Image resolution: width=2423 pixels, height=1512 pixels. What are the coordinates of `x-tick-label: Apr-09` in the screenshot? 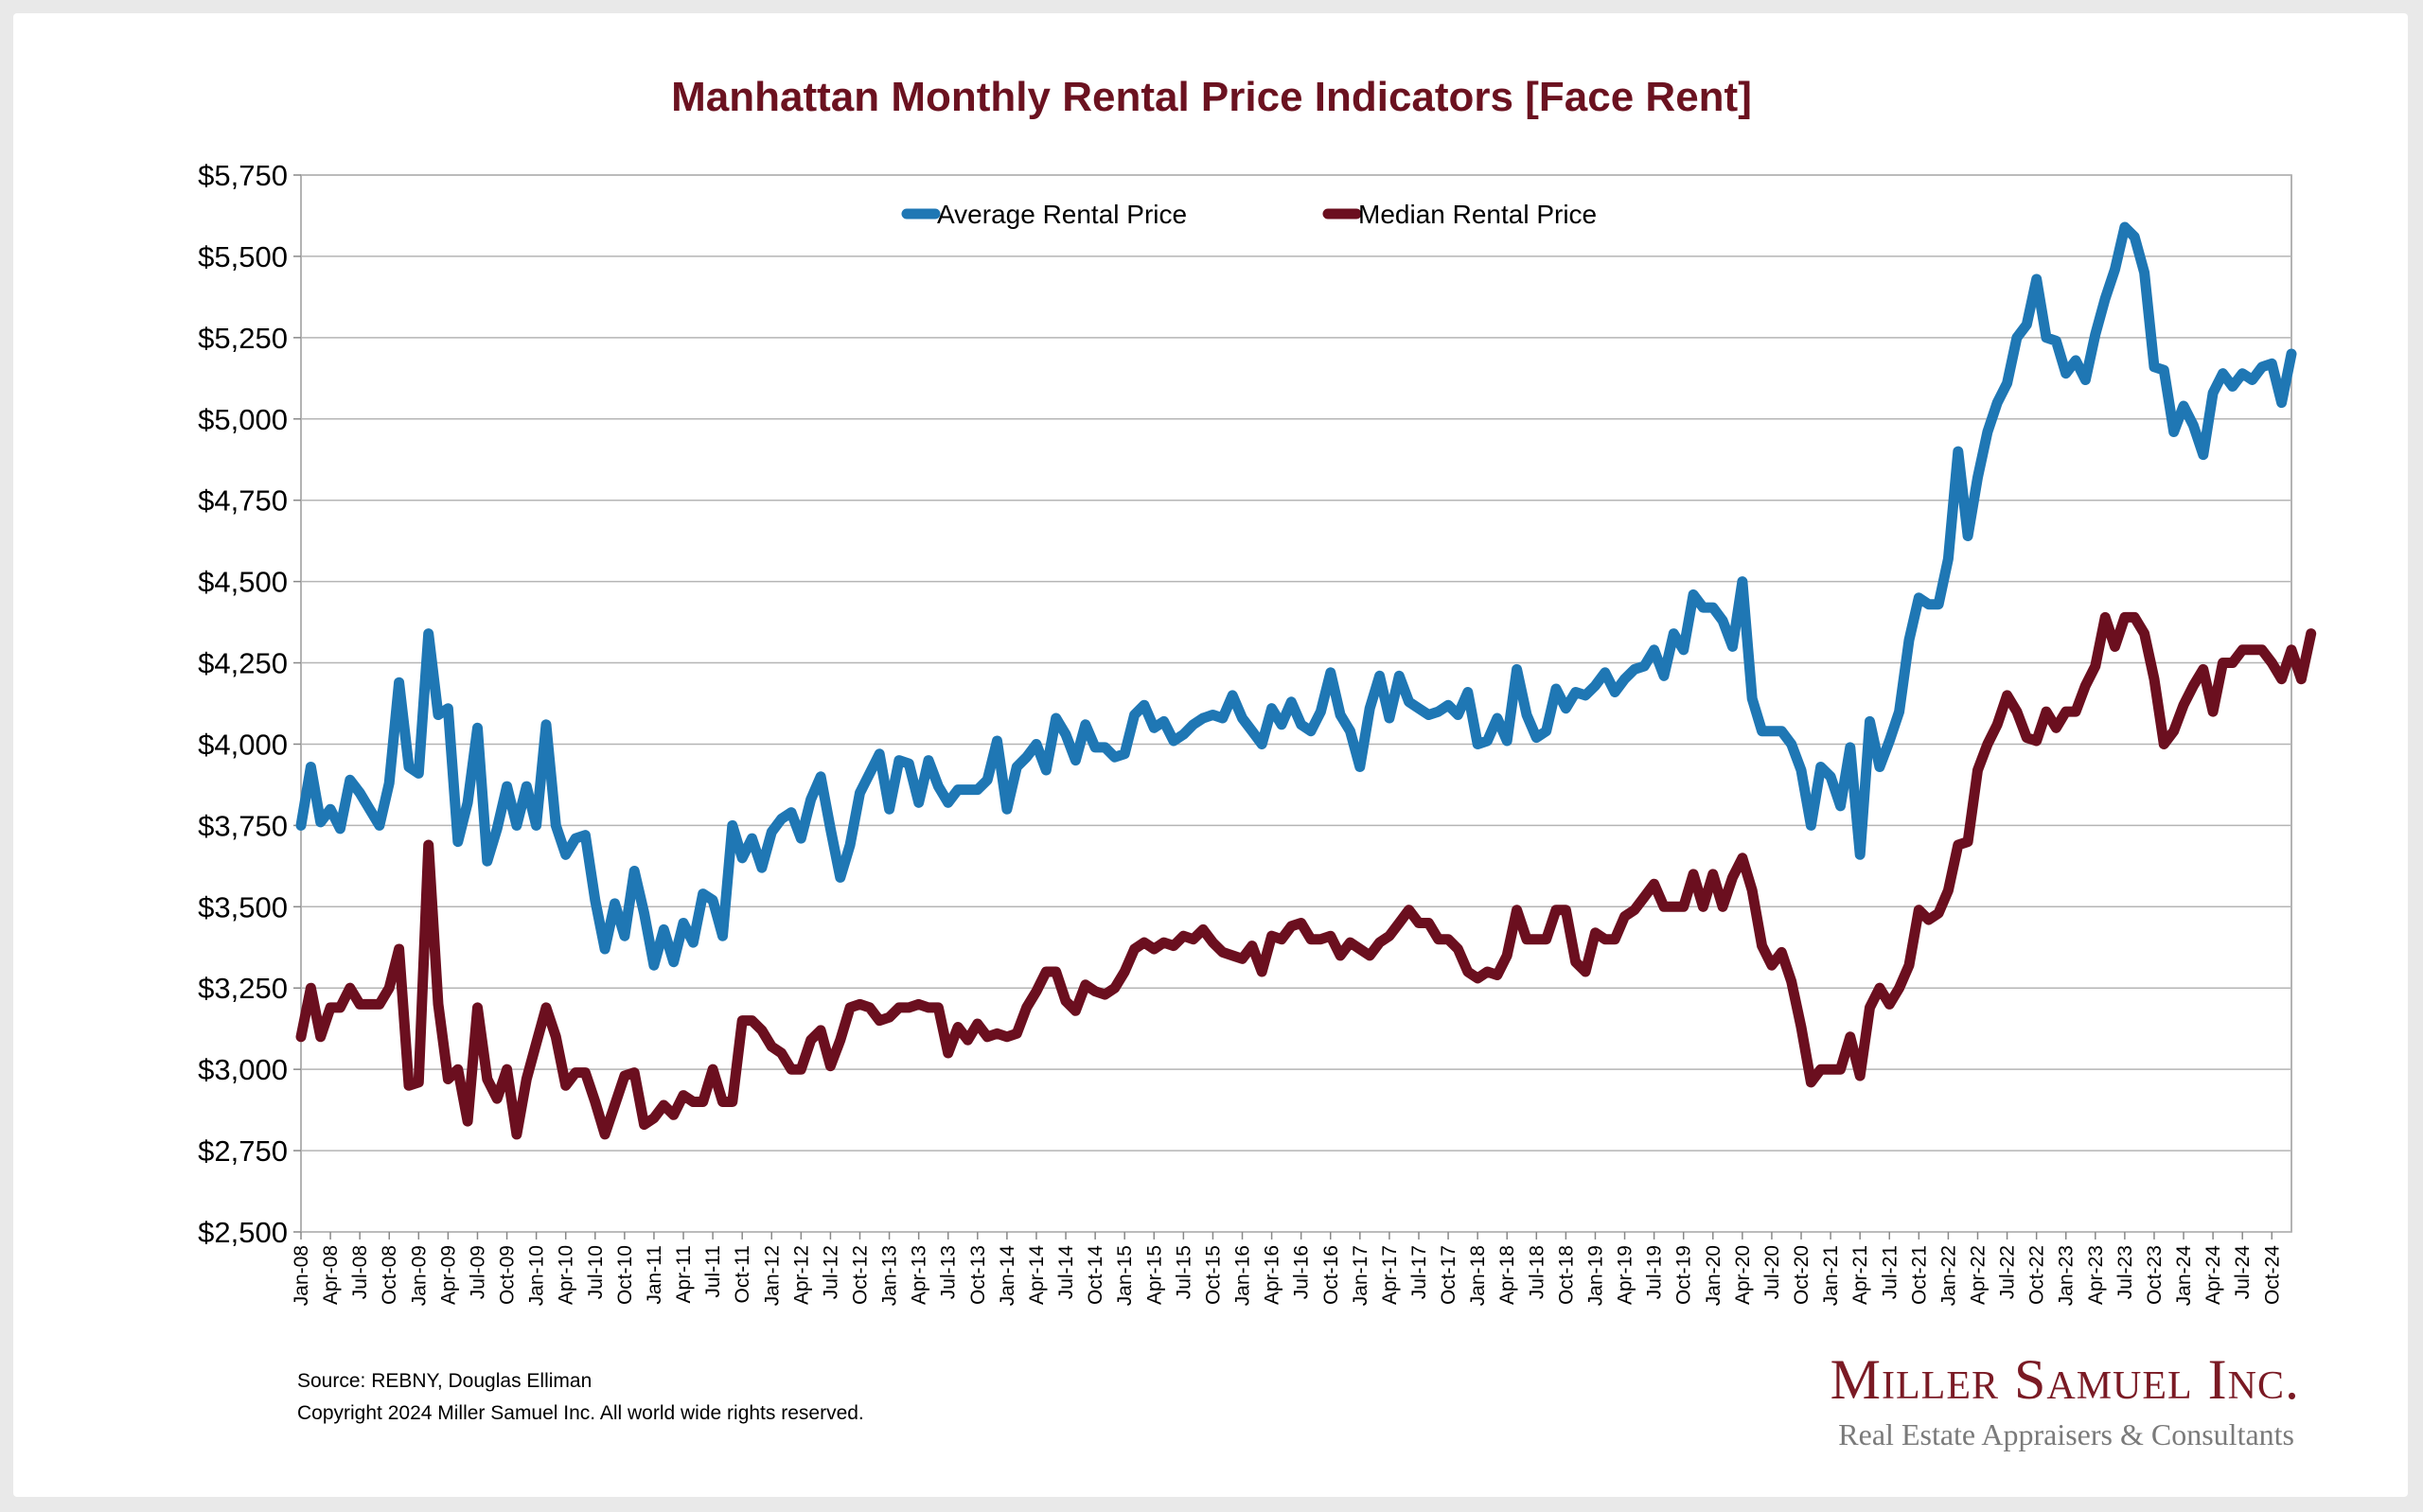 It's located at (448, 1275).